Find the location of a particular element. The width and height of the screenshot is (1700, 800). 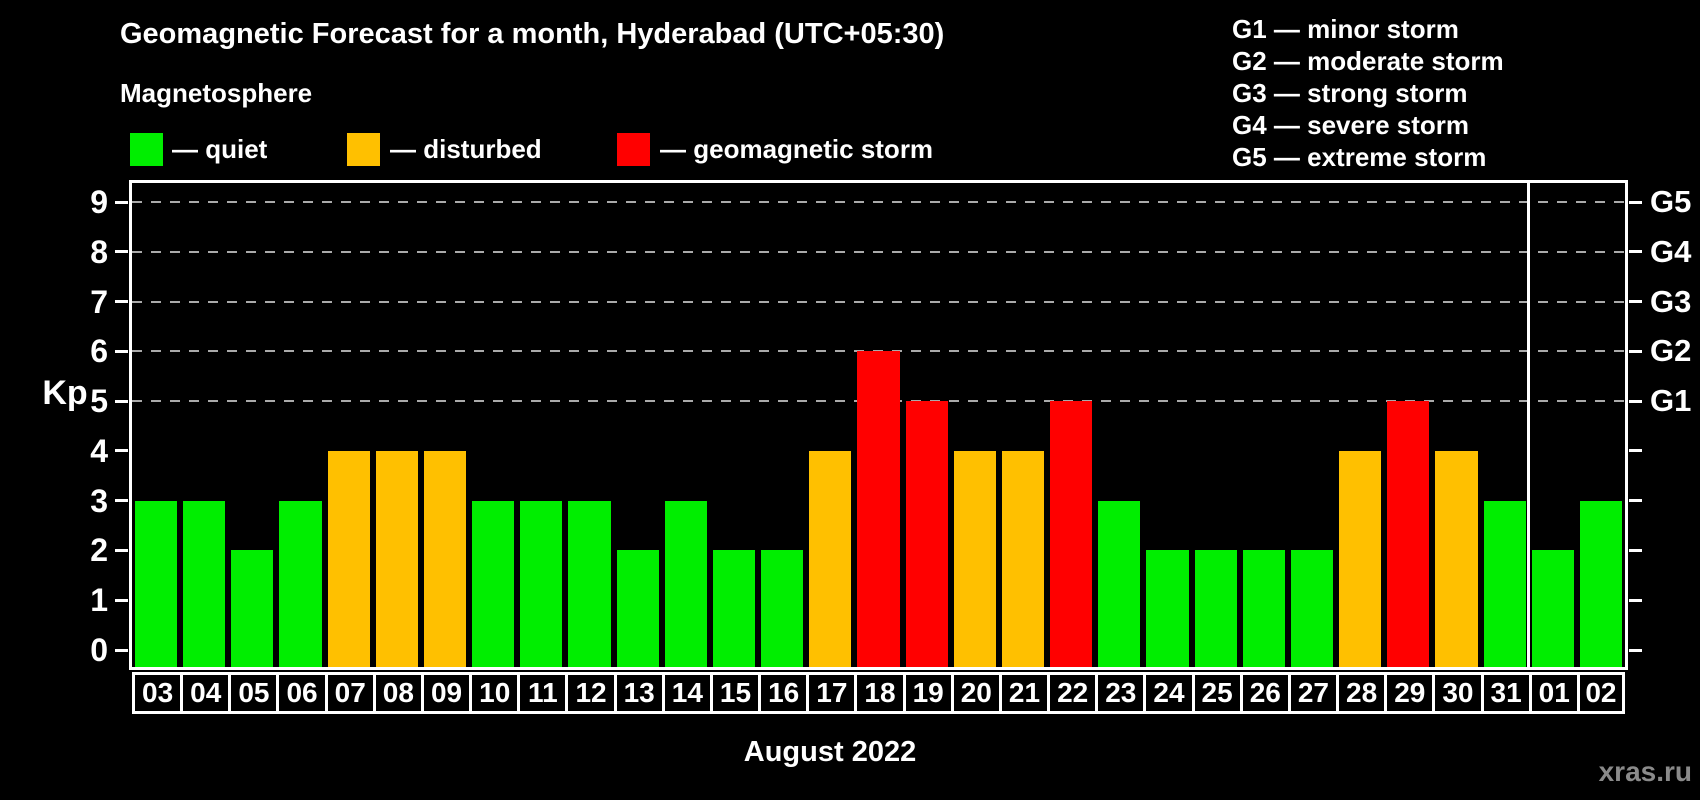

g-axis-label-g3: G3 is located at coordinates (1671, 301).